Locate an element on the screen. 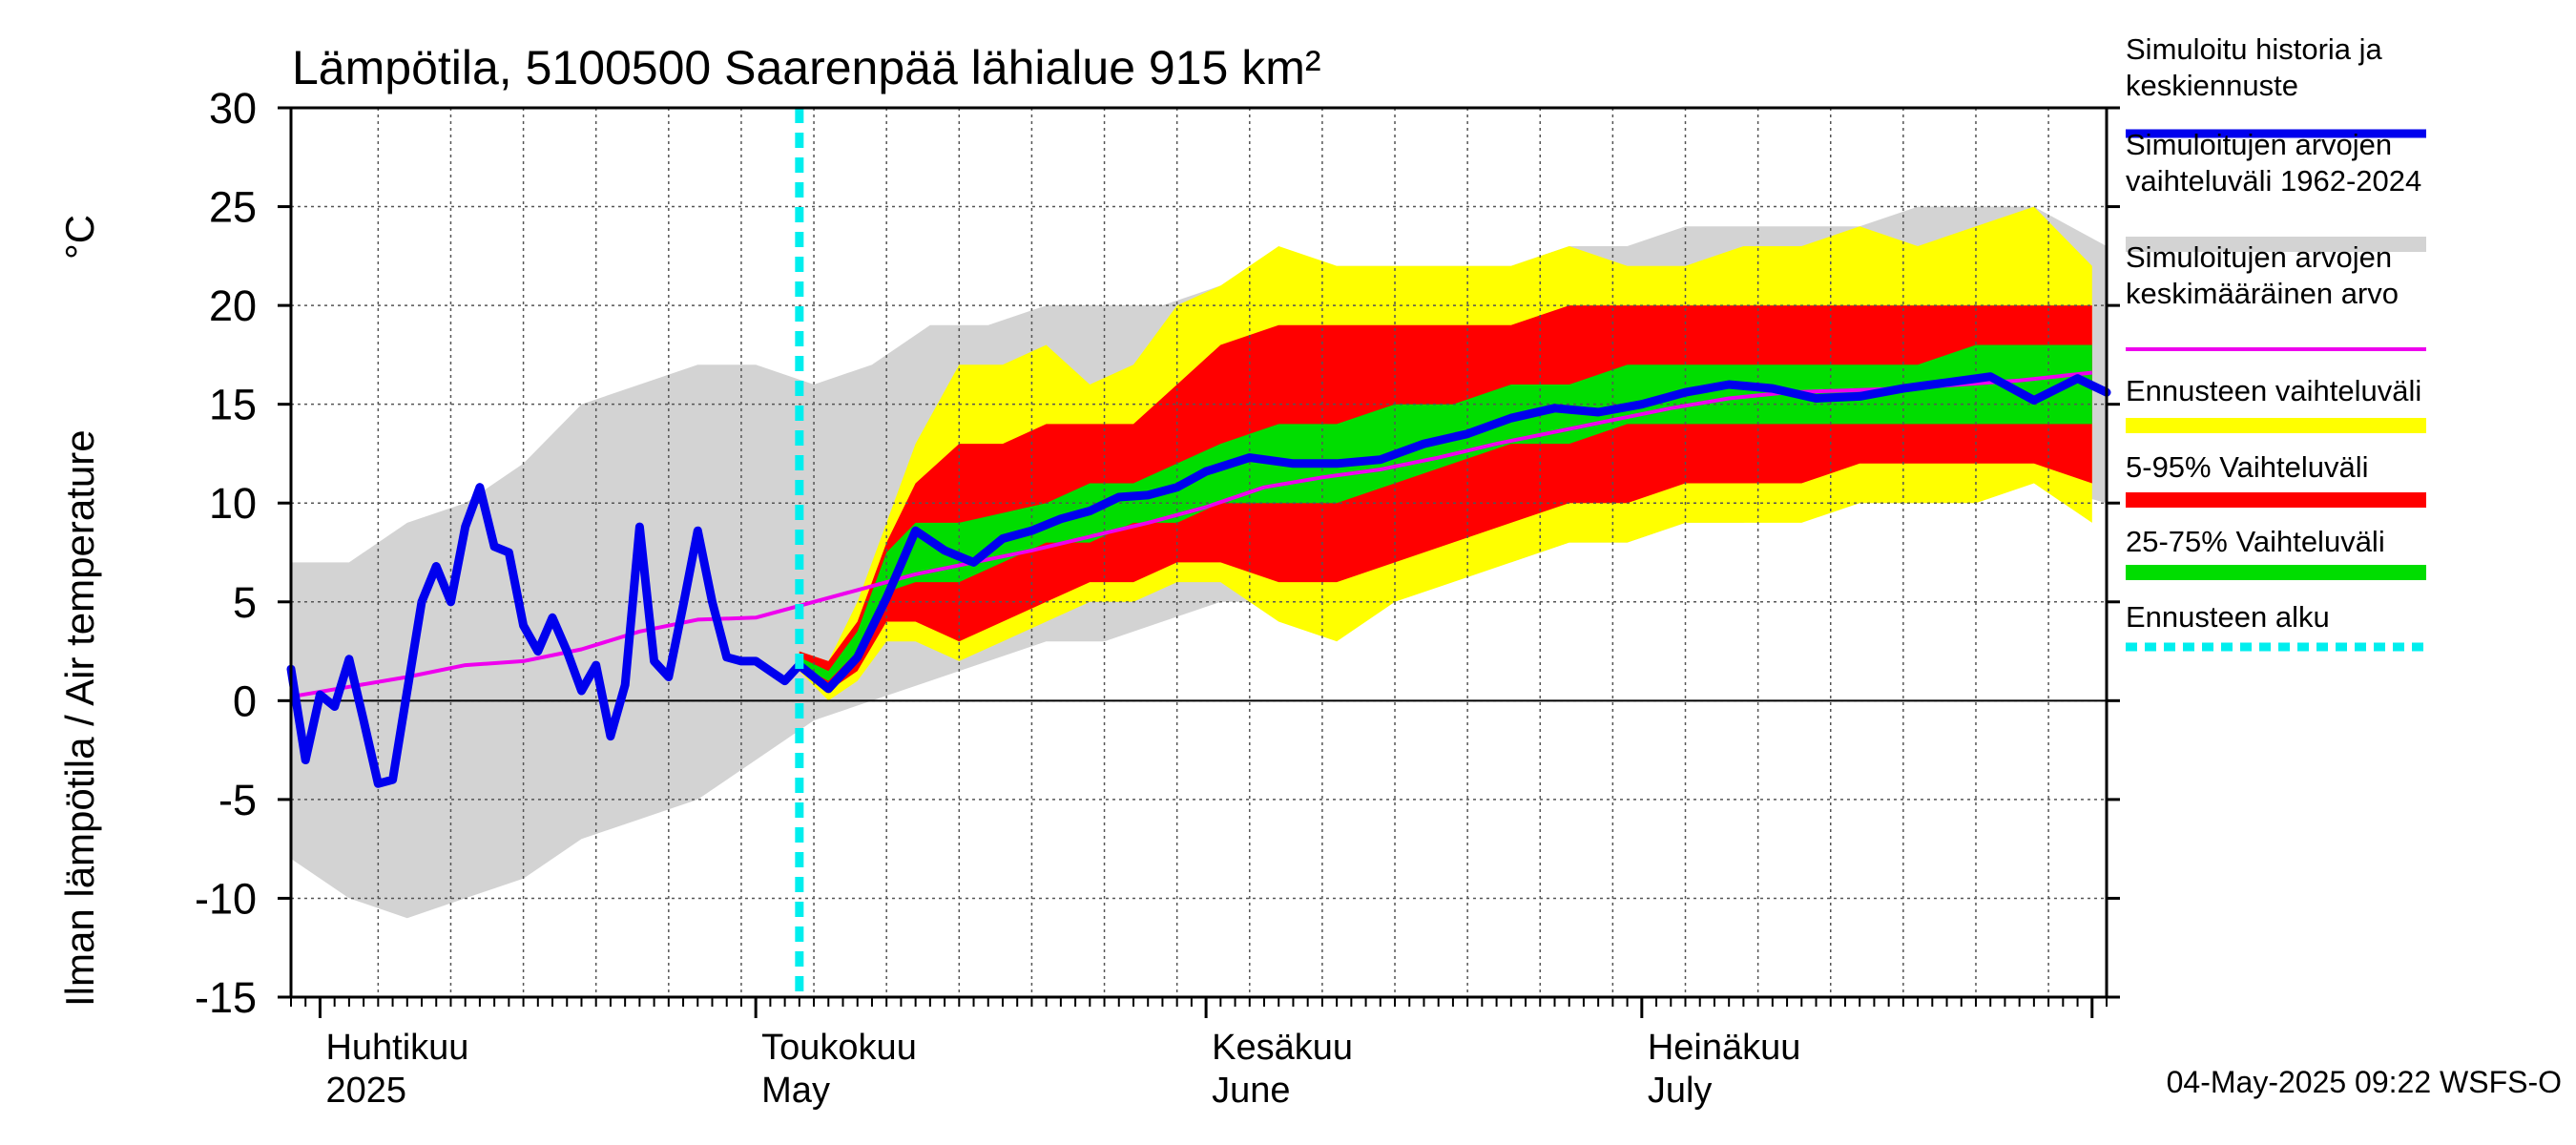 The width and height of the screenshot is (2576, 1145). month-sublabel: May is located at coordinates (795, 1091).